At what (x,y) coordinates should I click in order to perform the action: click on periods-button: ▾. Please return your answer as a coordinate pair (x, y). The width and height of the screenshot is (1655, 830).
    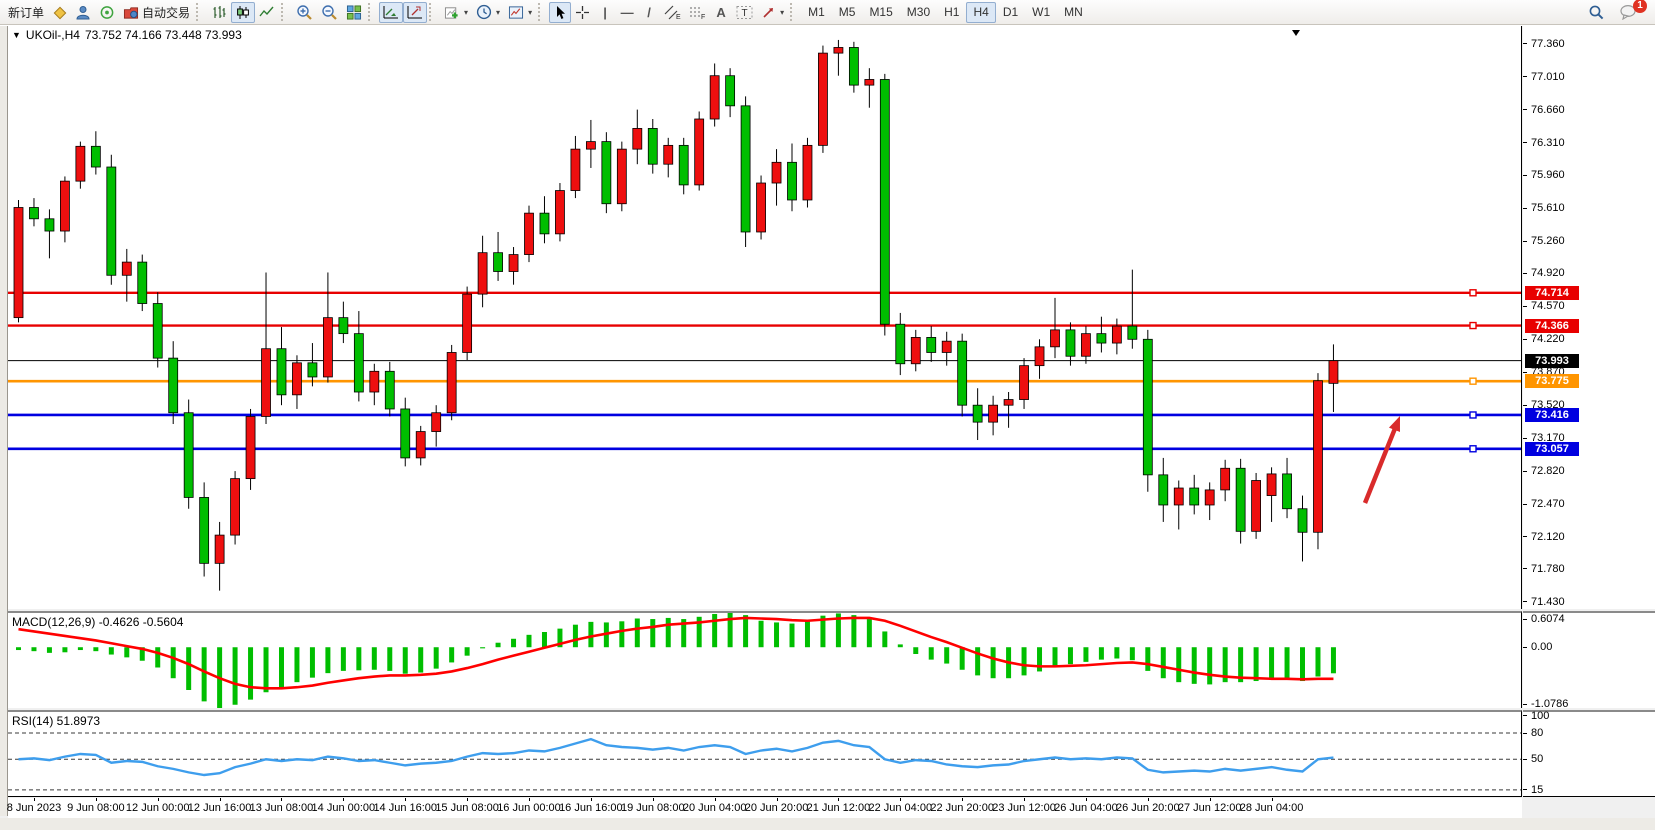
    Looking at the image, I should click on (488, 12).